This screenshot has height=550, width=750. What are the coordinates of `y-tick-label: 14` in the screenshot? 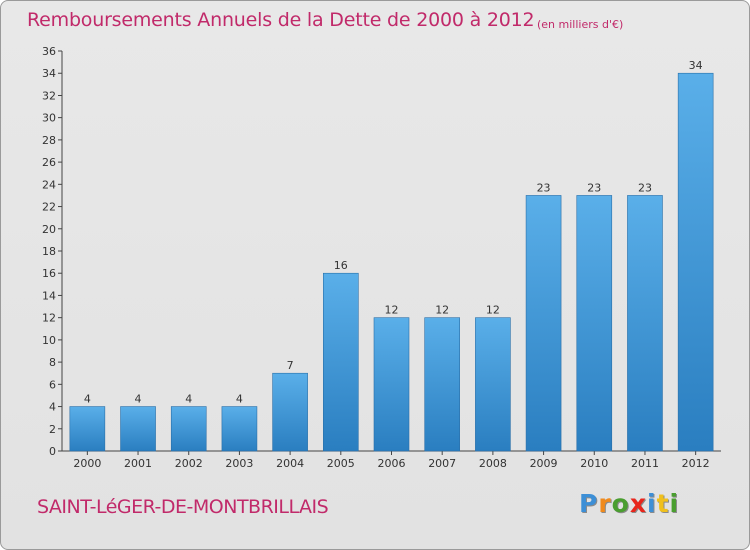 It's located at (49, 295).